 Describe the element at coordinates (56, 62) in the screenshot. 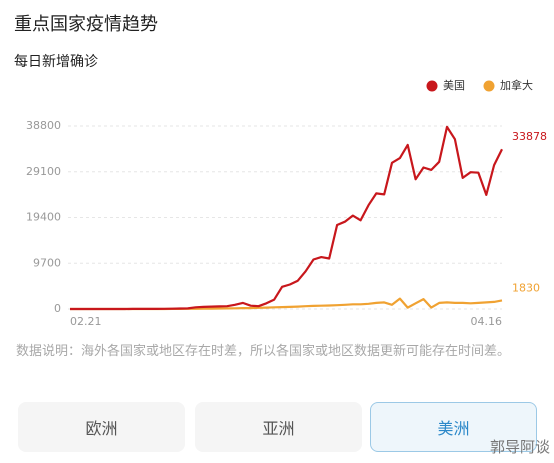

I see `chart-title: 每日新增确诊` at that location.